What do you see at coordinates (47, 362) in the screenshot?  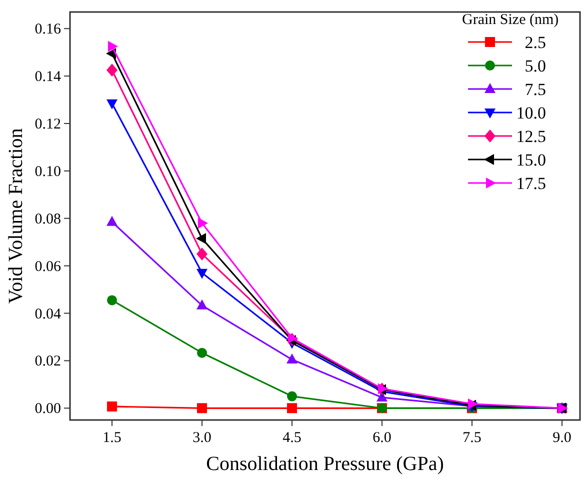 I see `y-tick-label: 0.02` at bounding box center [47, 362].